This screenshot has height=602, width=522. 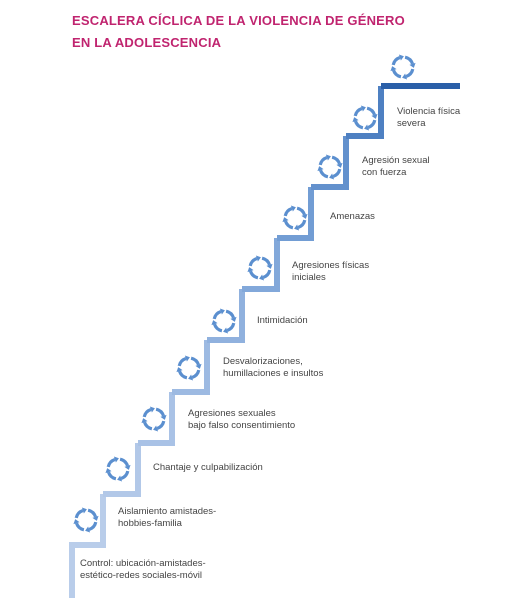 I want to click on step-label-line: Violencia física, so click(x=429, y=111).